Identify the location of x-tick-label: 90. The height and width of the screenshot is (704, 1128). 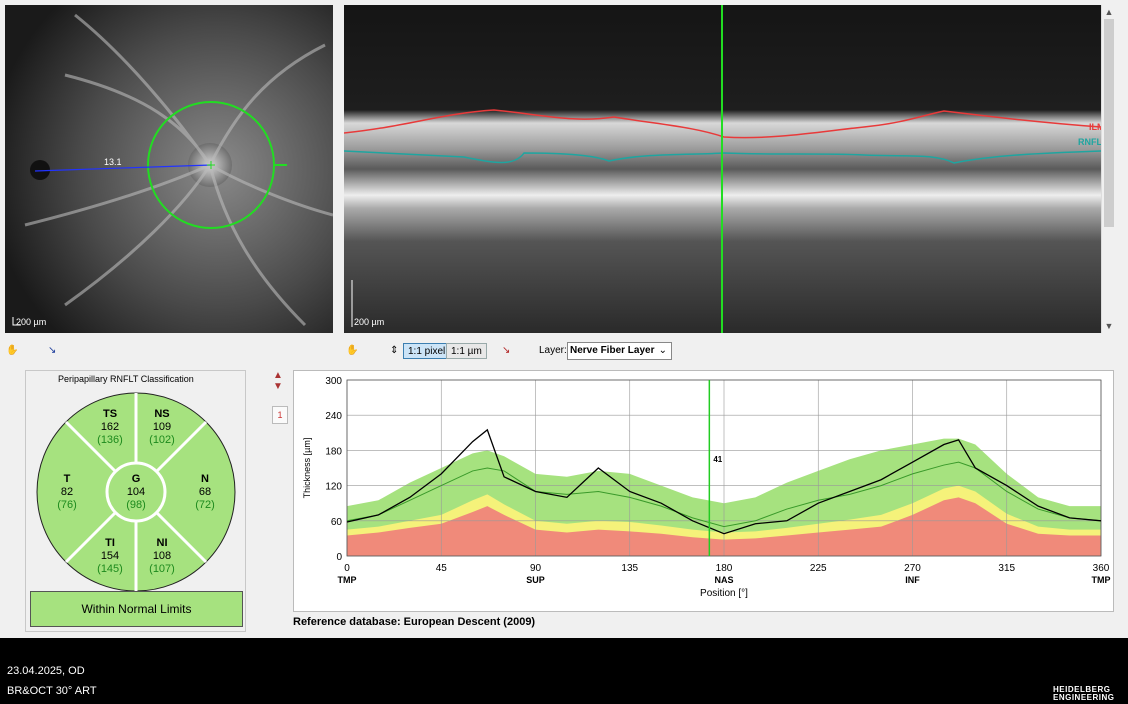
(536, 568).